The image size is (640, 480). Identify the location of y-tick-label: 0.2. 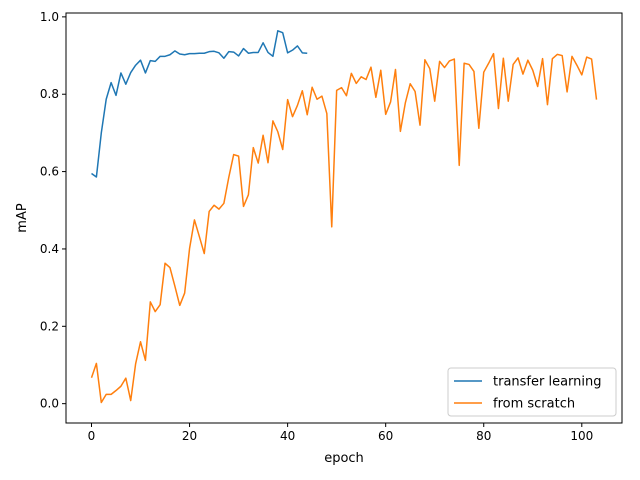
(49, 326).